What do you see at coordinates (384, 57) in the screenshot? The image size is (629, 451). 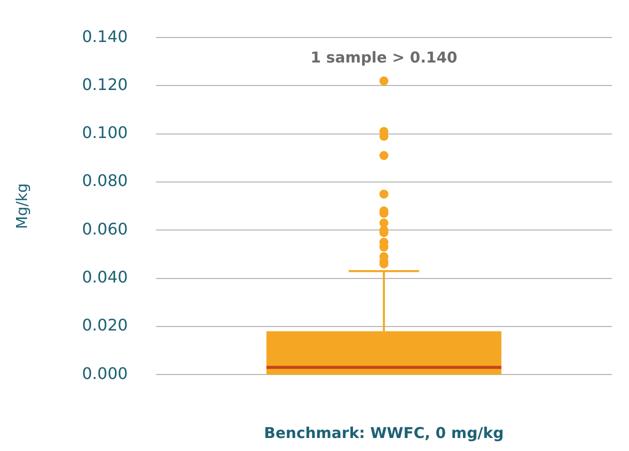 I see `annotation: 1 sample > 0.140` at bounding box center [384, 57].